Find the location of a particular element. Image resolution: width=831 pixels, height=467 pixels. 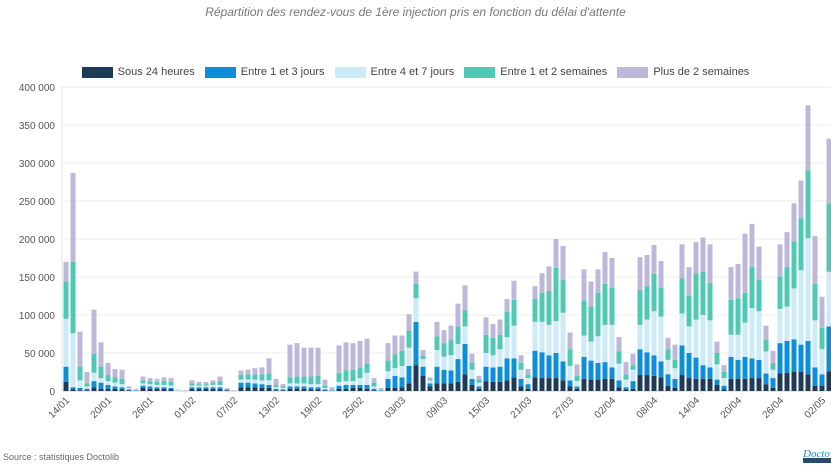

x-tick-label: 26/04 is located at coordinates (774, 408).